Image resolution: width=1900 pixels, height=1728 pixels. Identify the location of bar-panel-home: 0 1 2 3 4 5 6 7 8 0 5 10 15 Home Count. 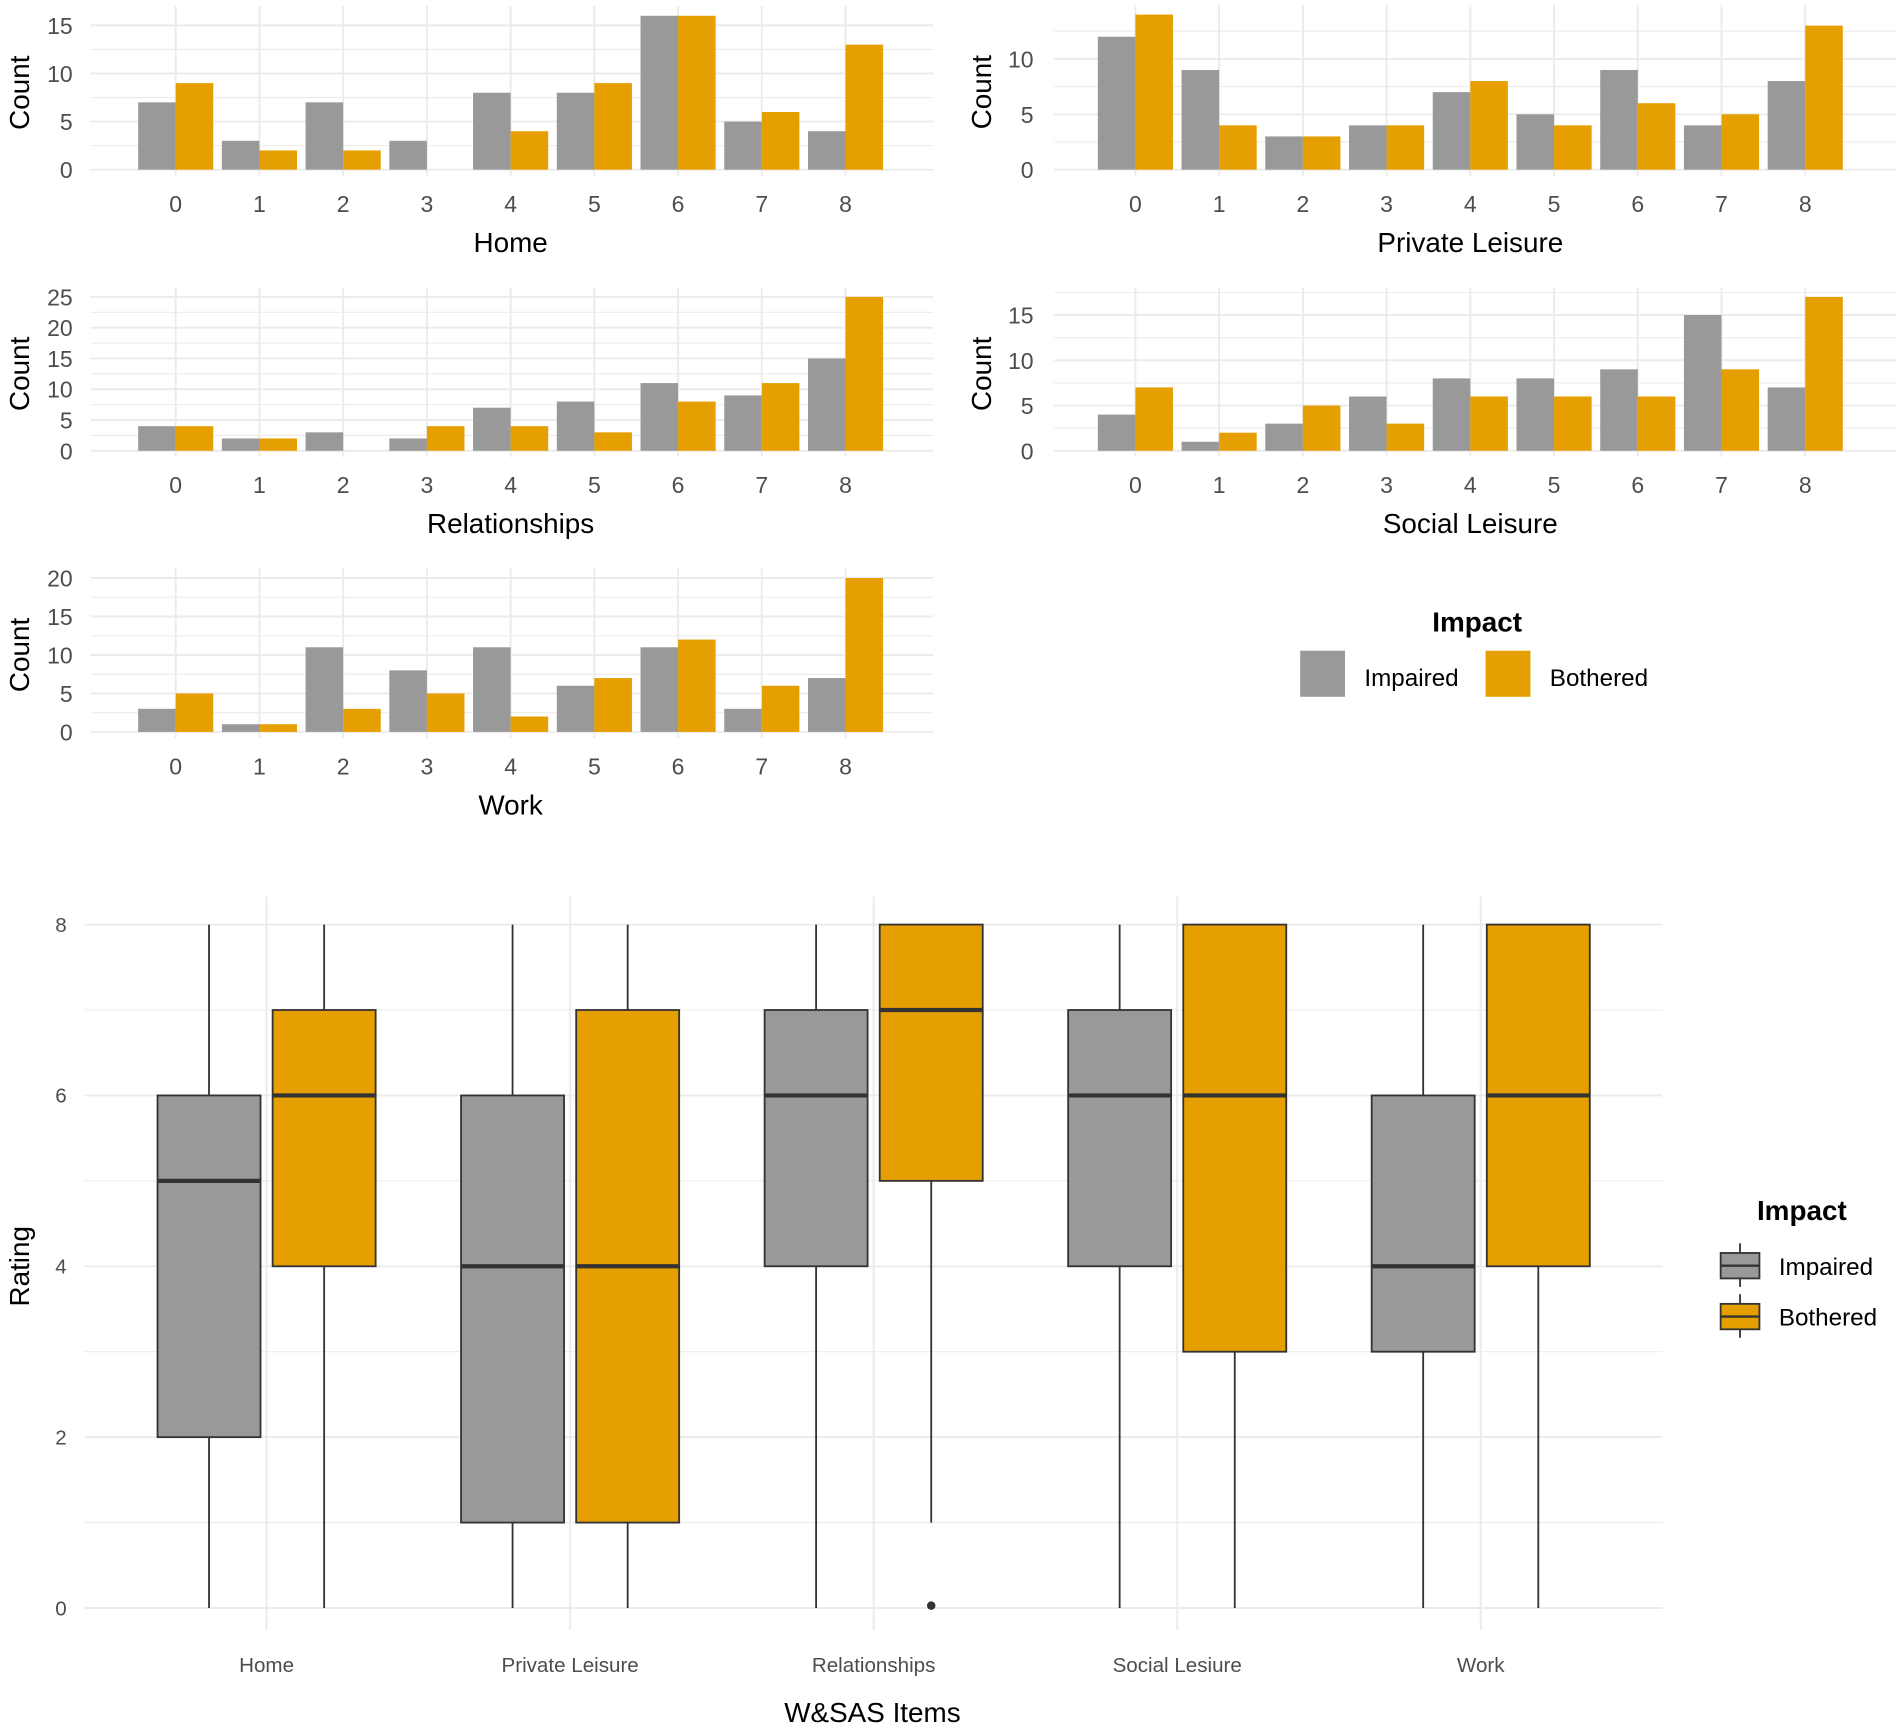
(469, 132).